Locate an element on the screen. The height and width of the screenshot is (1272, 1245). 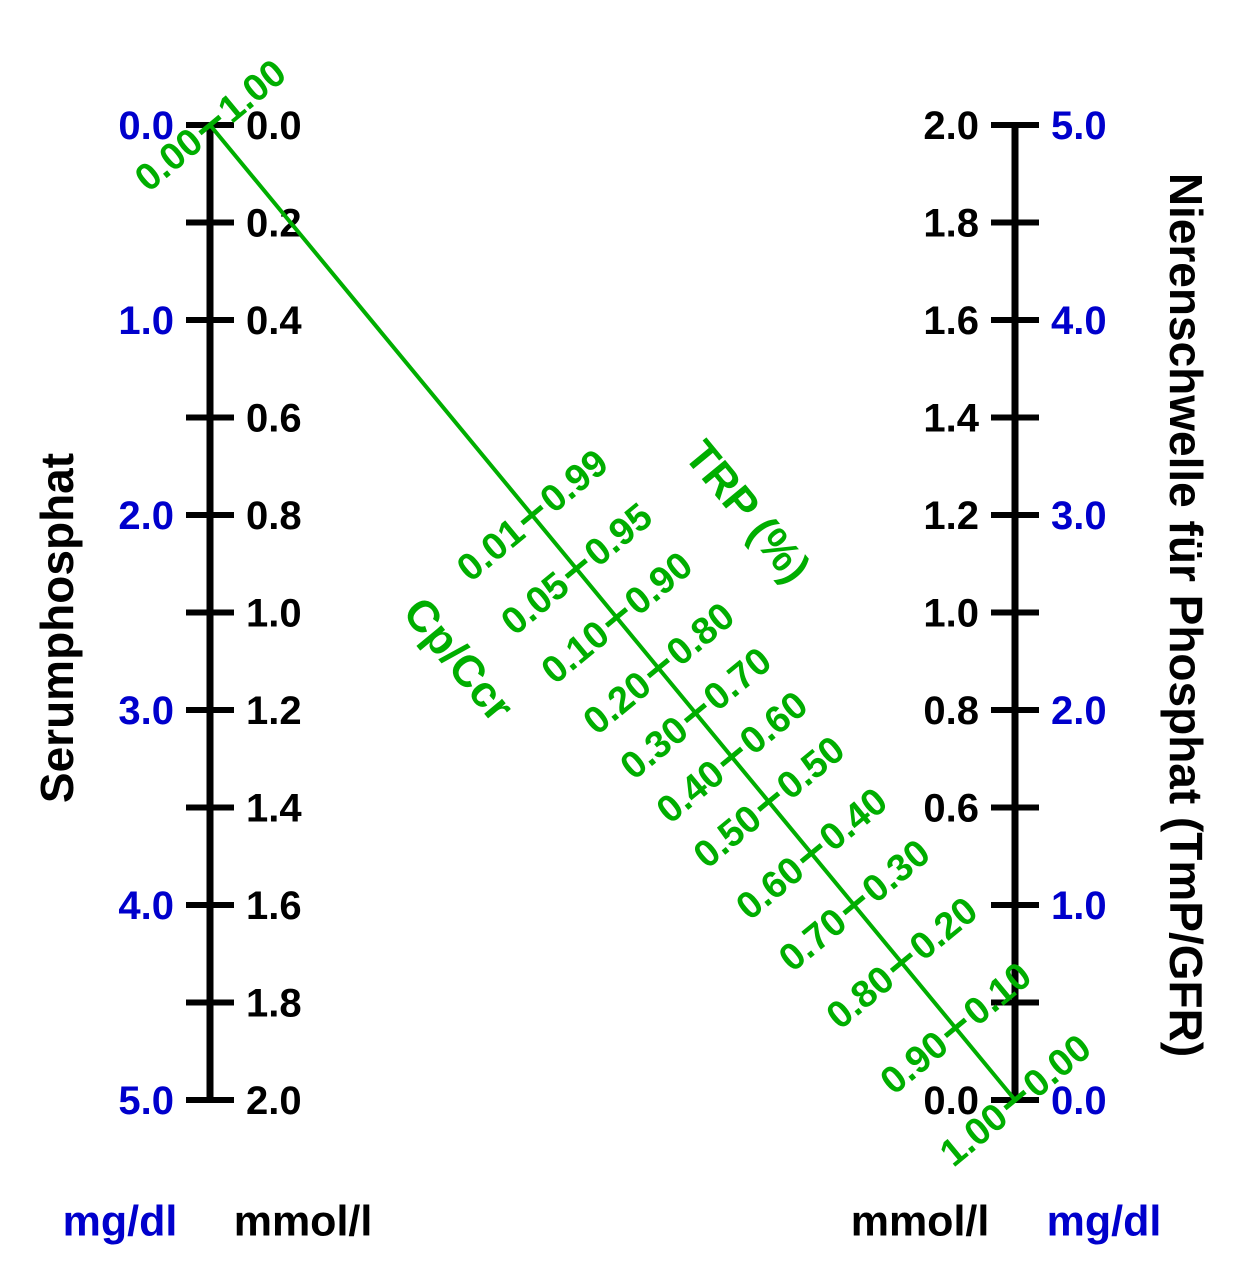
right-axis-unit-mmoll: mmol/l is located at coordinates (920, 1221).